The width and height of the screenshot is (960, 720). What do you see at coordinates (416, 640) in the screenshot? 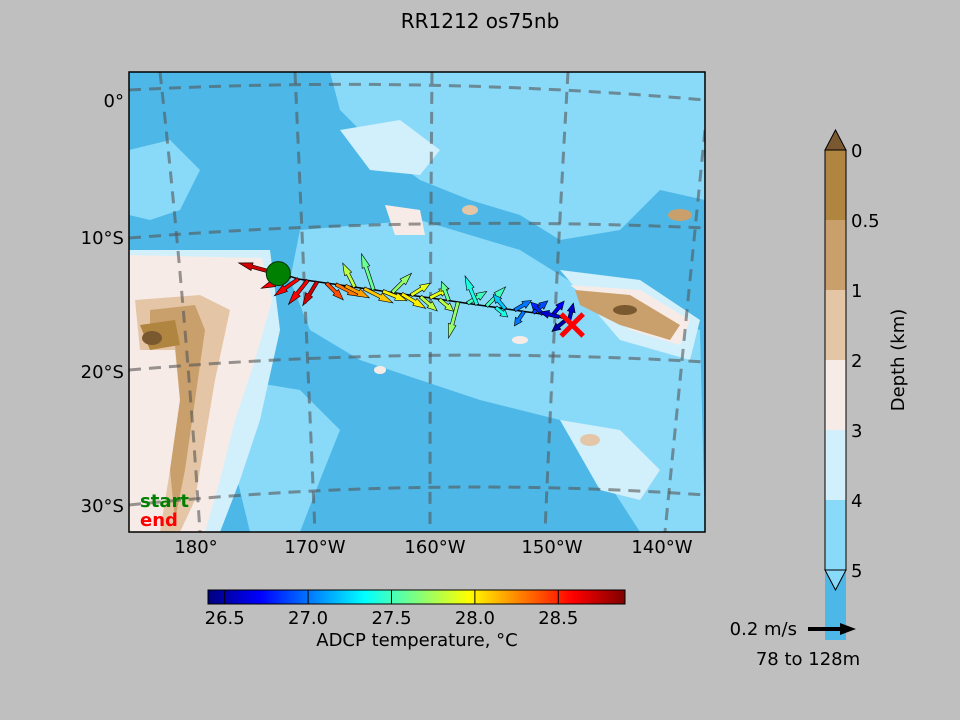
I see `temperature-colorbar-label: ADCP temperature, °C` at bounding box center [416, 640].